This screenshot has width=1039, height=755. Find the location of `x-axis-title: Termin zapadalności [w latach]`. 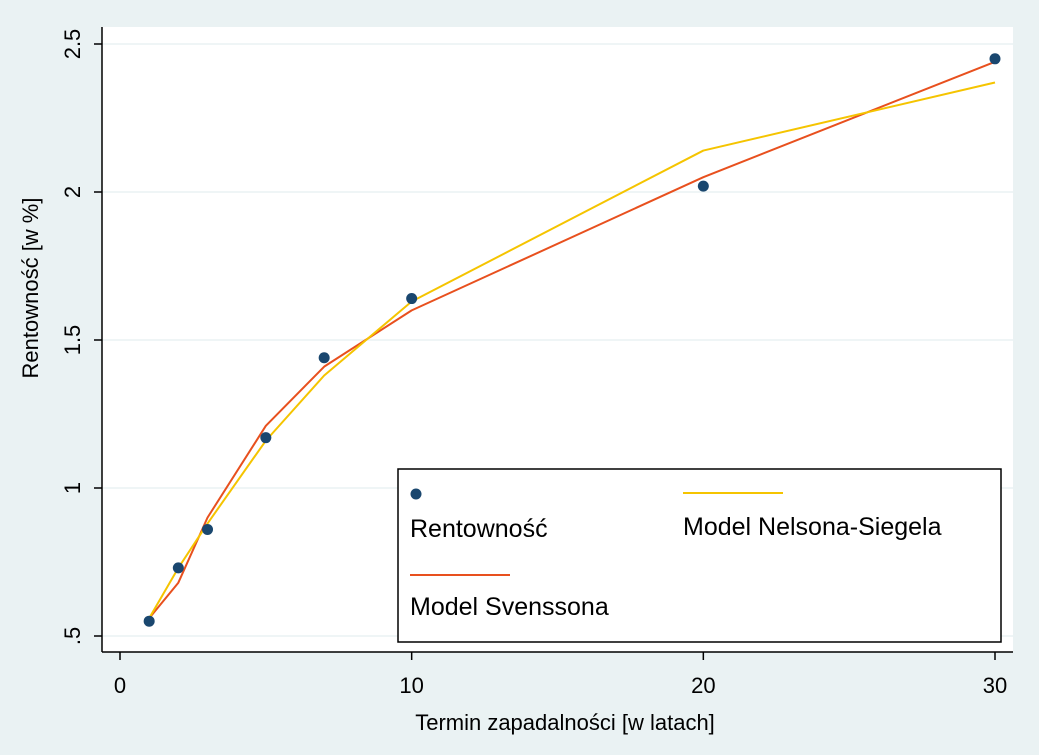

x-axis-title: Termin zapadalności [w latach] is located at coordinates (565, 722).